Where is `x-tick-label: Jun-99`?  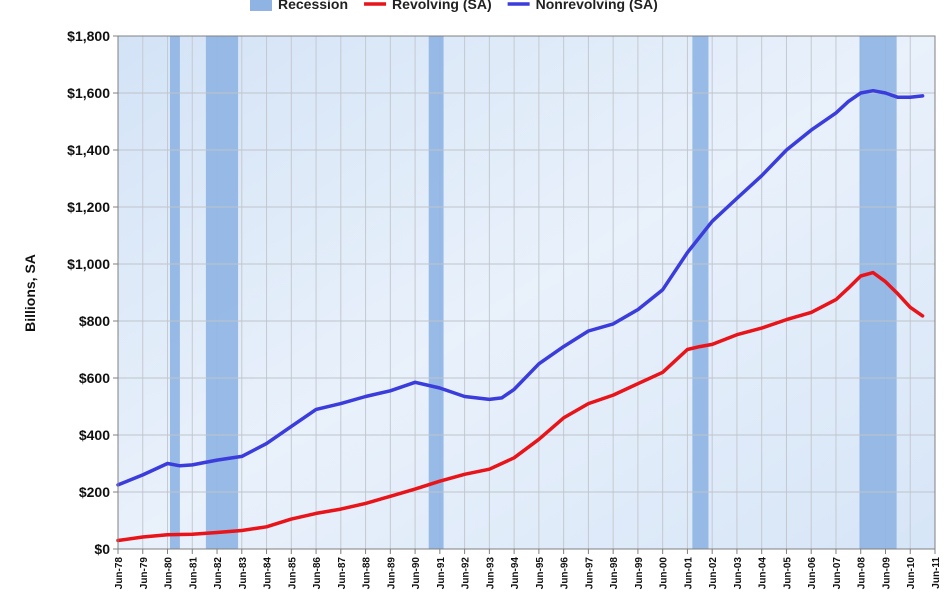 x-tick-label: Jun-99 is located at coordinates (639, 573).